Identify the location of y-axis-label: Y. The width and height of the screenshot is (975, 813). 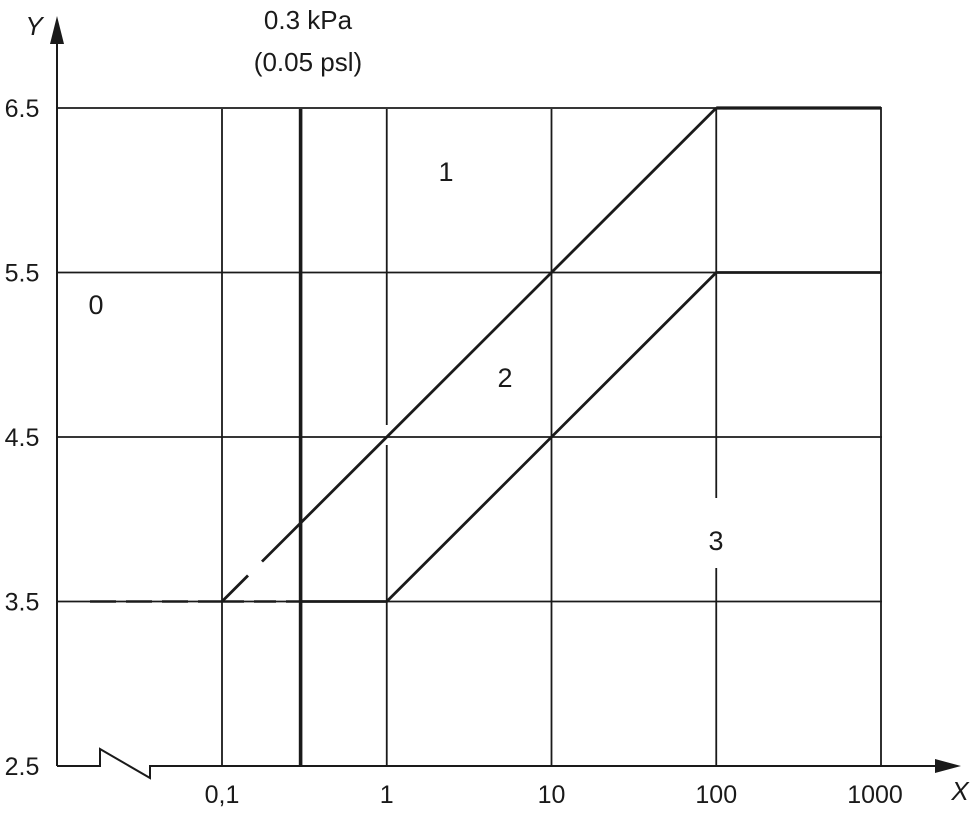
(34, 26).